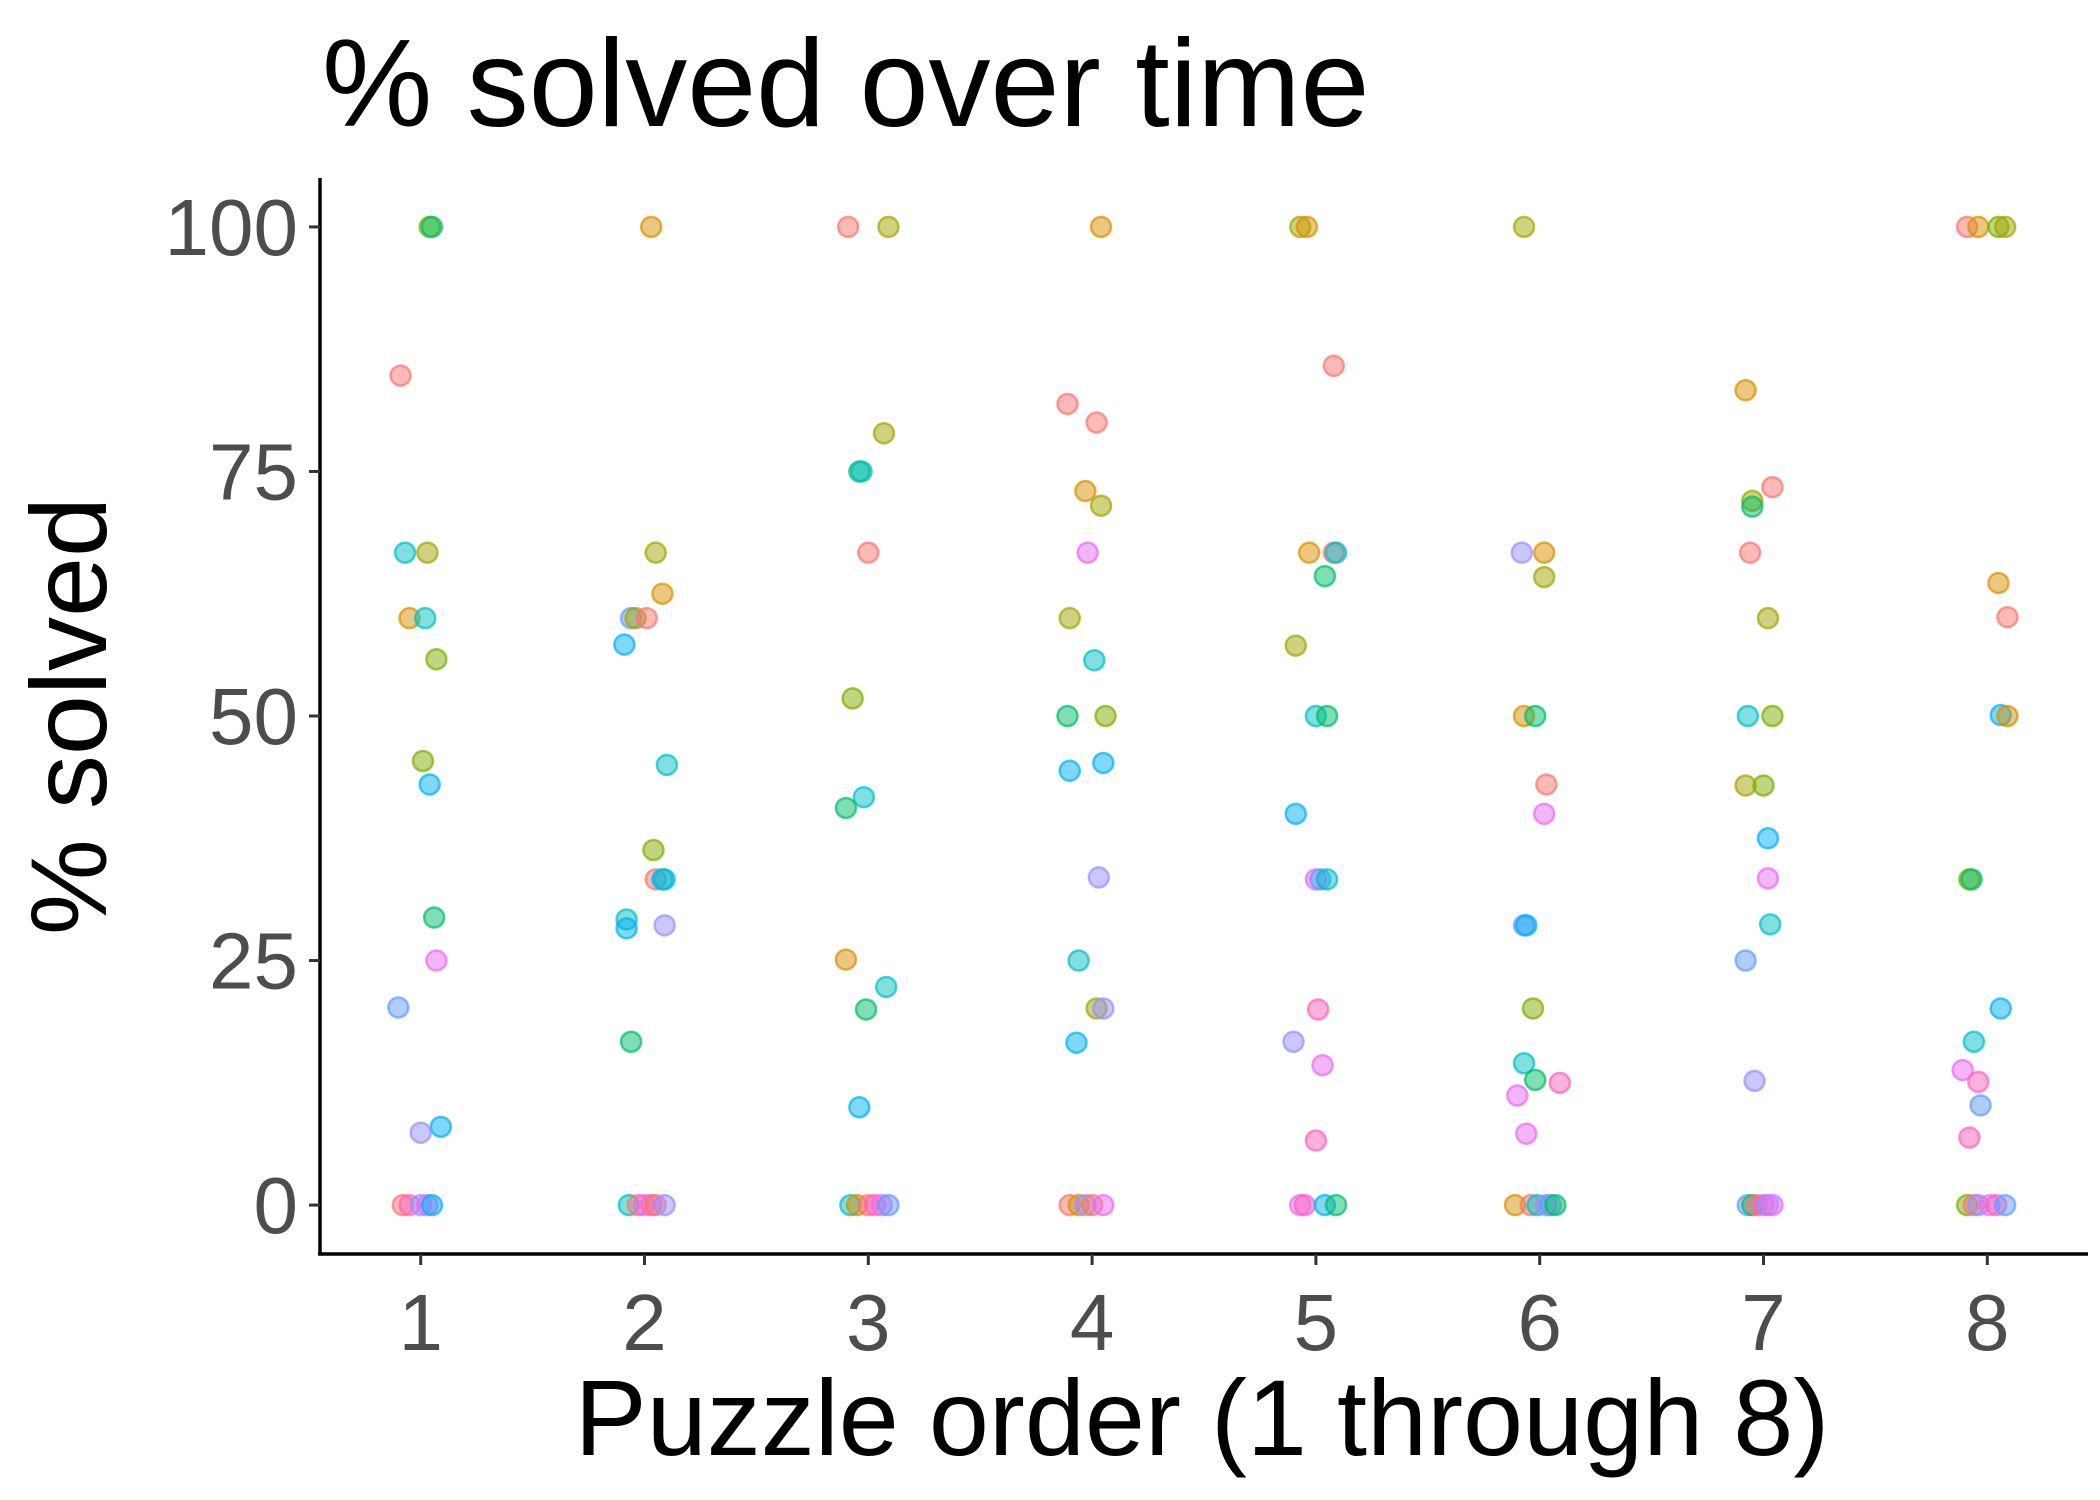 This screenshot has height=1500, width=2100. Describe the element at coordinates (1763, 1322) in the screenshot. I see `x-tick-label: 7` at that location.